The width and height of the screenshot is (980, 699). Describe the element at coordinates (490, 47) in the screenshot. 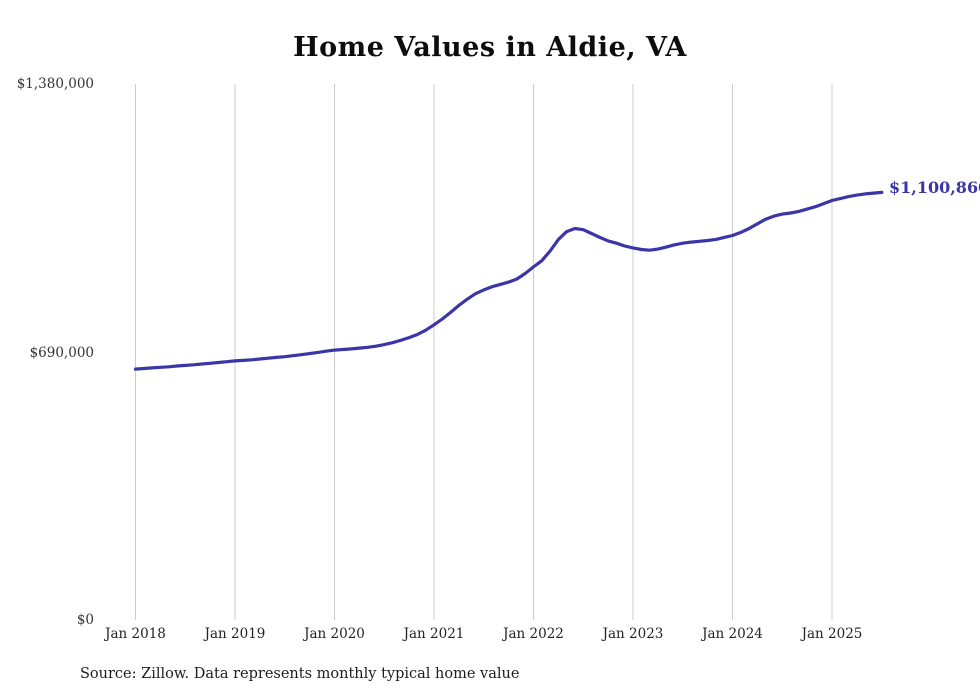

I see `chart-title: Home Values in Aldie, VA` at that location.